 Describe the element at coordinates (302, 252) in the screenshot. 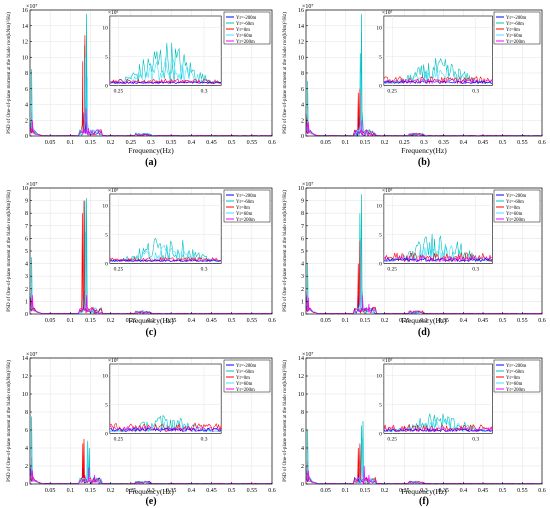

I see `y-tick-label: 5` at that location.